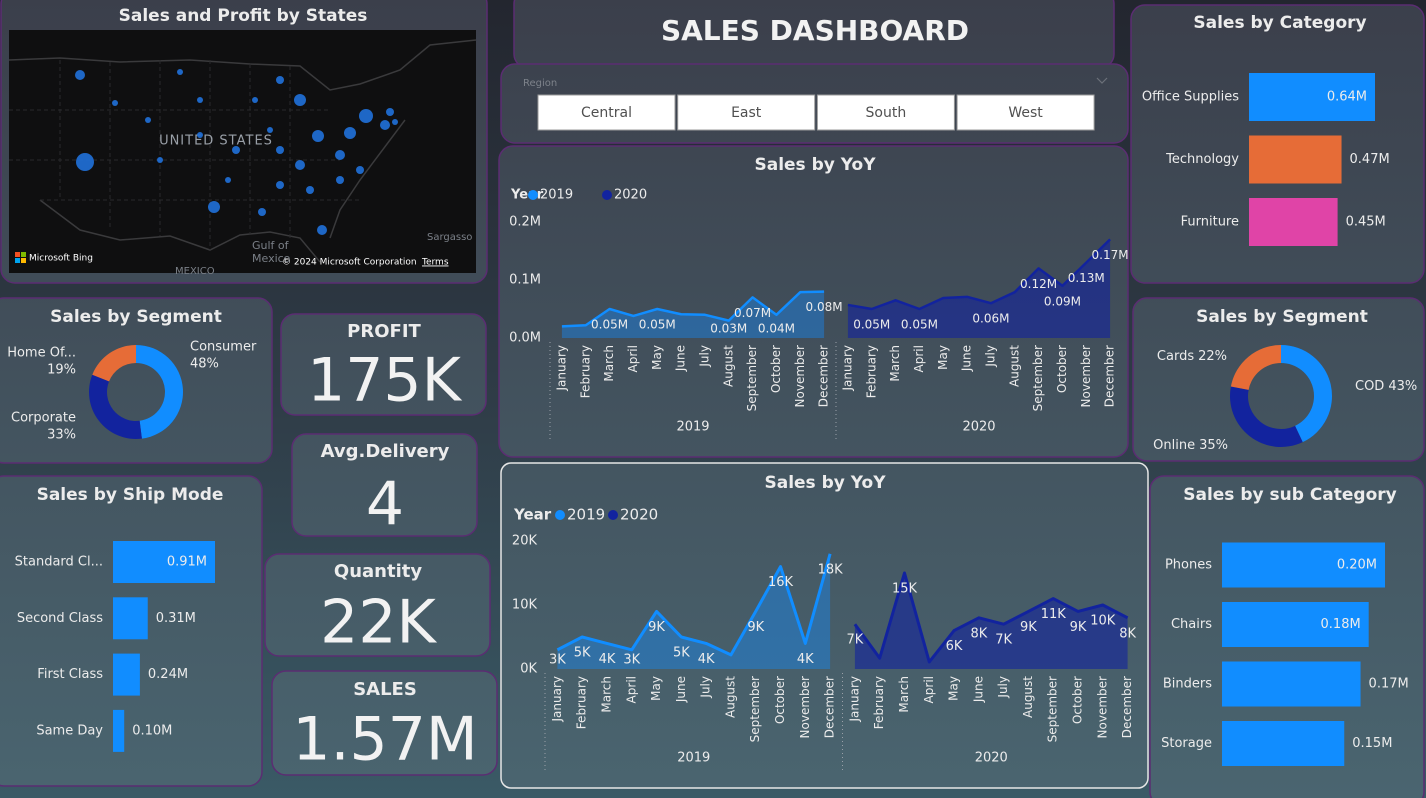 The width and height of the screenshot is (1426, 798). I want to click on map-copyright: © 2024 Microsoft Corporation, so click(349, 263).